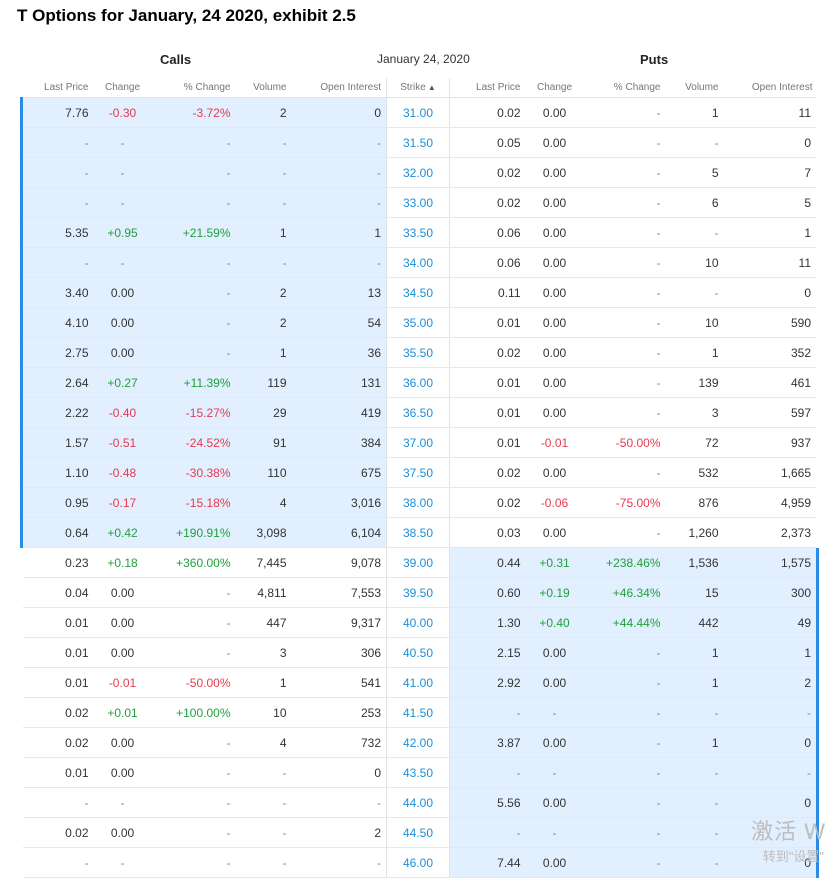 The height and width of the screenshot is (878, 826). I want to click on expiration-date: January 24, 2020, so click(423, 59).